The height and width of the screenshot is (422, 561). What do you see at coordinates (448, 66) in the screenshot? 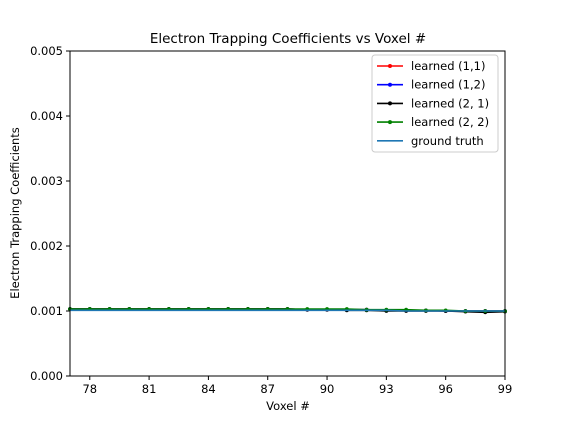
I see `legend-label: learned (1,1)` at bounding box center [448, 66].